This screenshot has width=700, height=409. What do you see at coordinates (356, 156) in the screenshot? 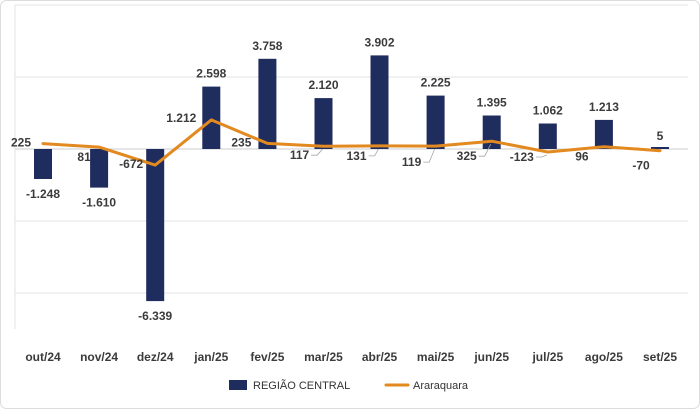
I see `araraquara-label-abr-25: 131` at bounding box center [356, 156].